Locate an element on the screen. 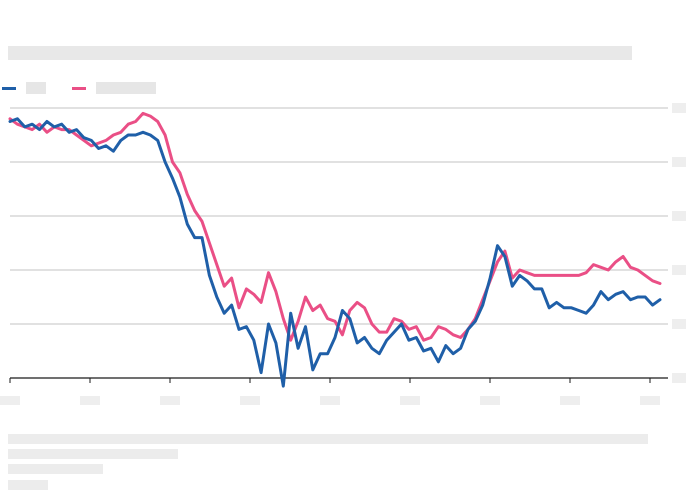 The height and width of the screenshot is (500, 700). legend-swatch-pink is located at coordinates (79, 88).